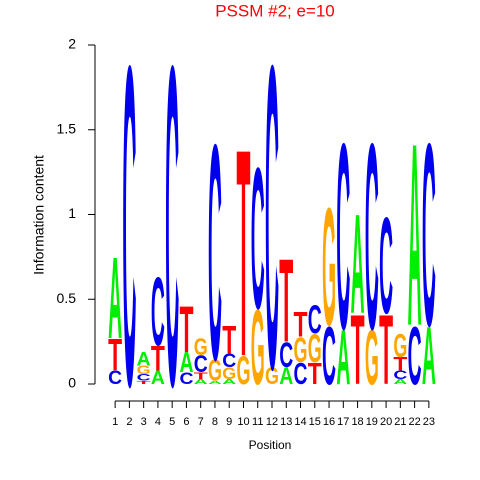  Describe the element at coordinates (272, 422) in the screenshot. I see `x-tick-label: 12` at that location.